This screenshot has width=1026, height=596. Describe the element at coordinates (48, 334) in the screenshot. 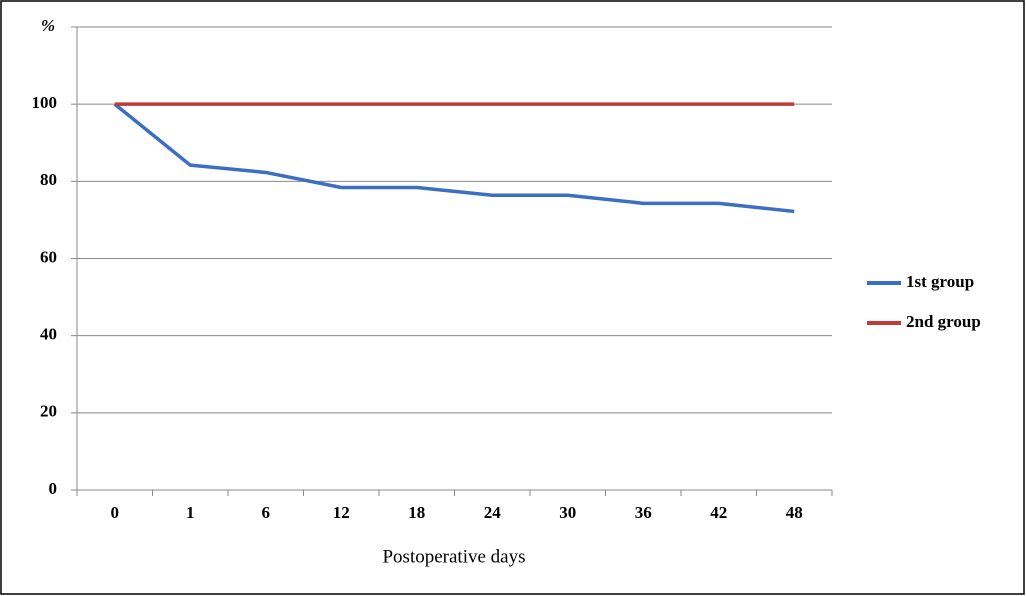

I see `y-tick-label: 40` at that location.